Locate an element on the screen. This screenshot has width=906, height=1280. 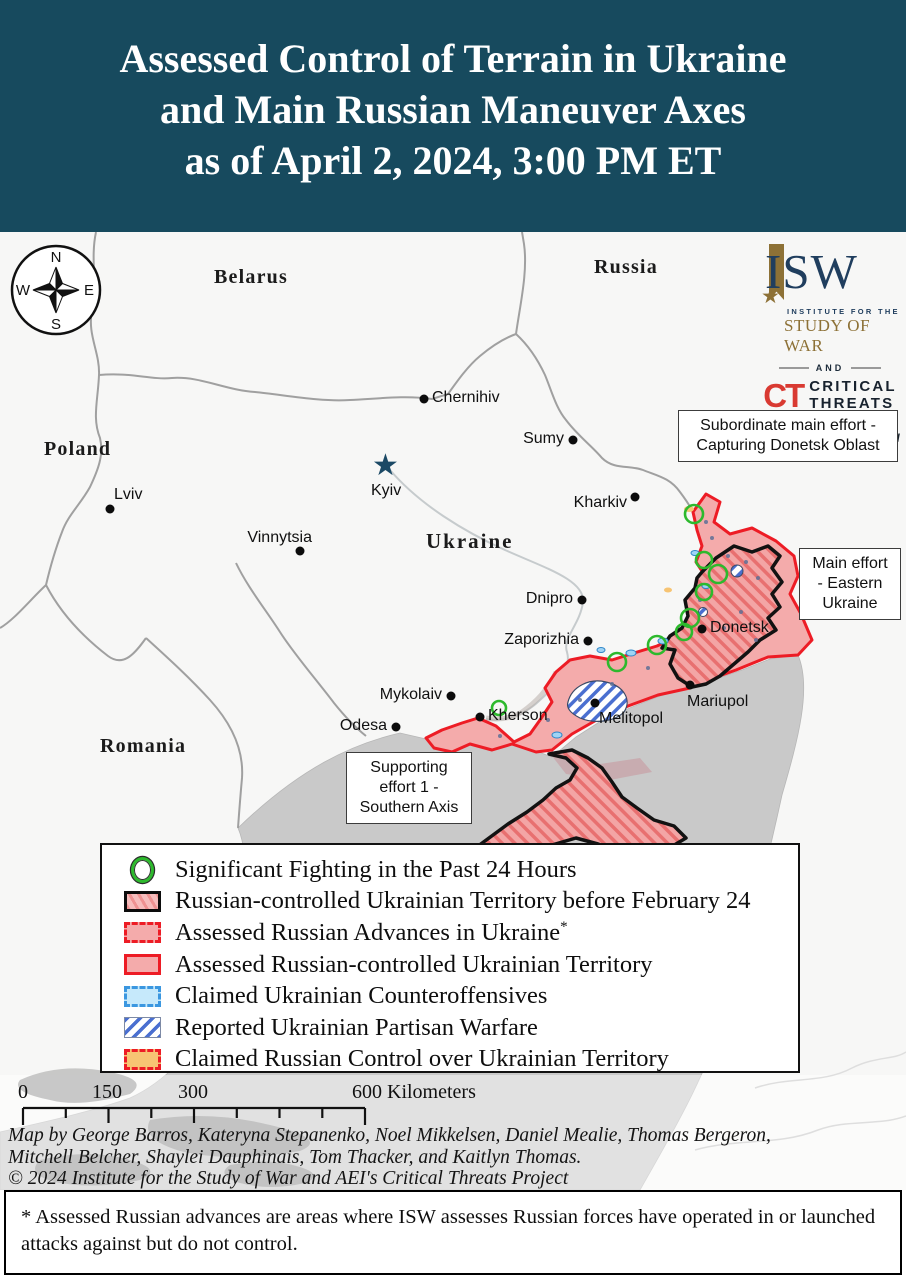
compass-w: W is located at coordinates (23, 290).